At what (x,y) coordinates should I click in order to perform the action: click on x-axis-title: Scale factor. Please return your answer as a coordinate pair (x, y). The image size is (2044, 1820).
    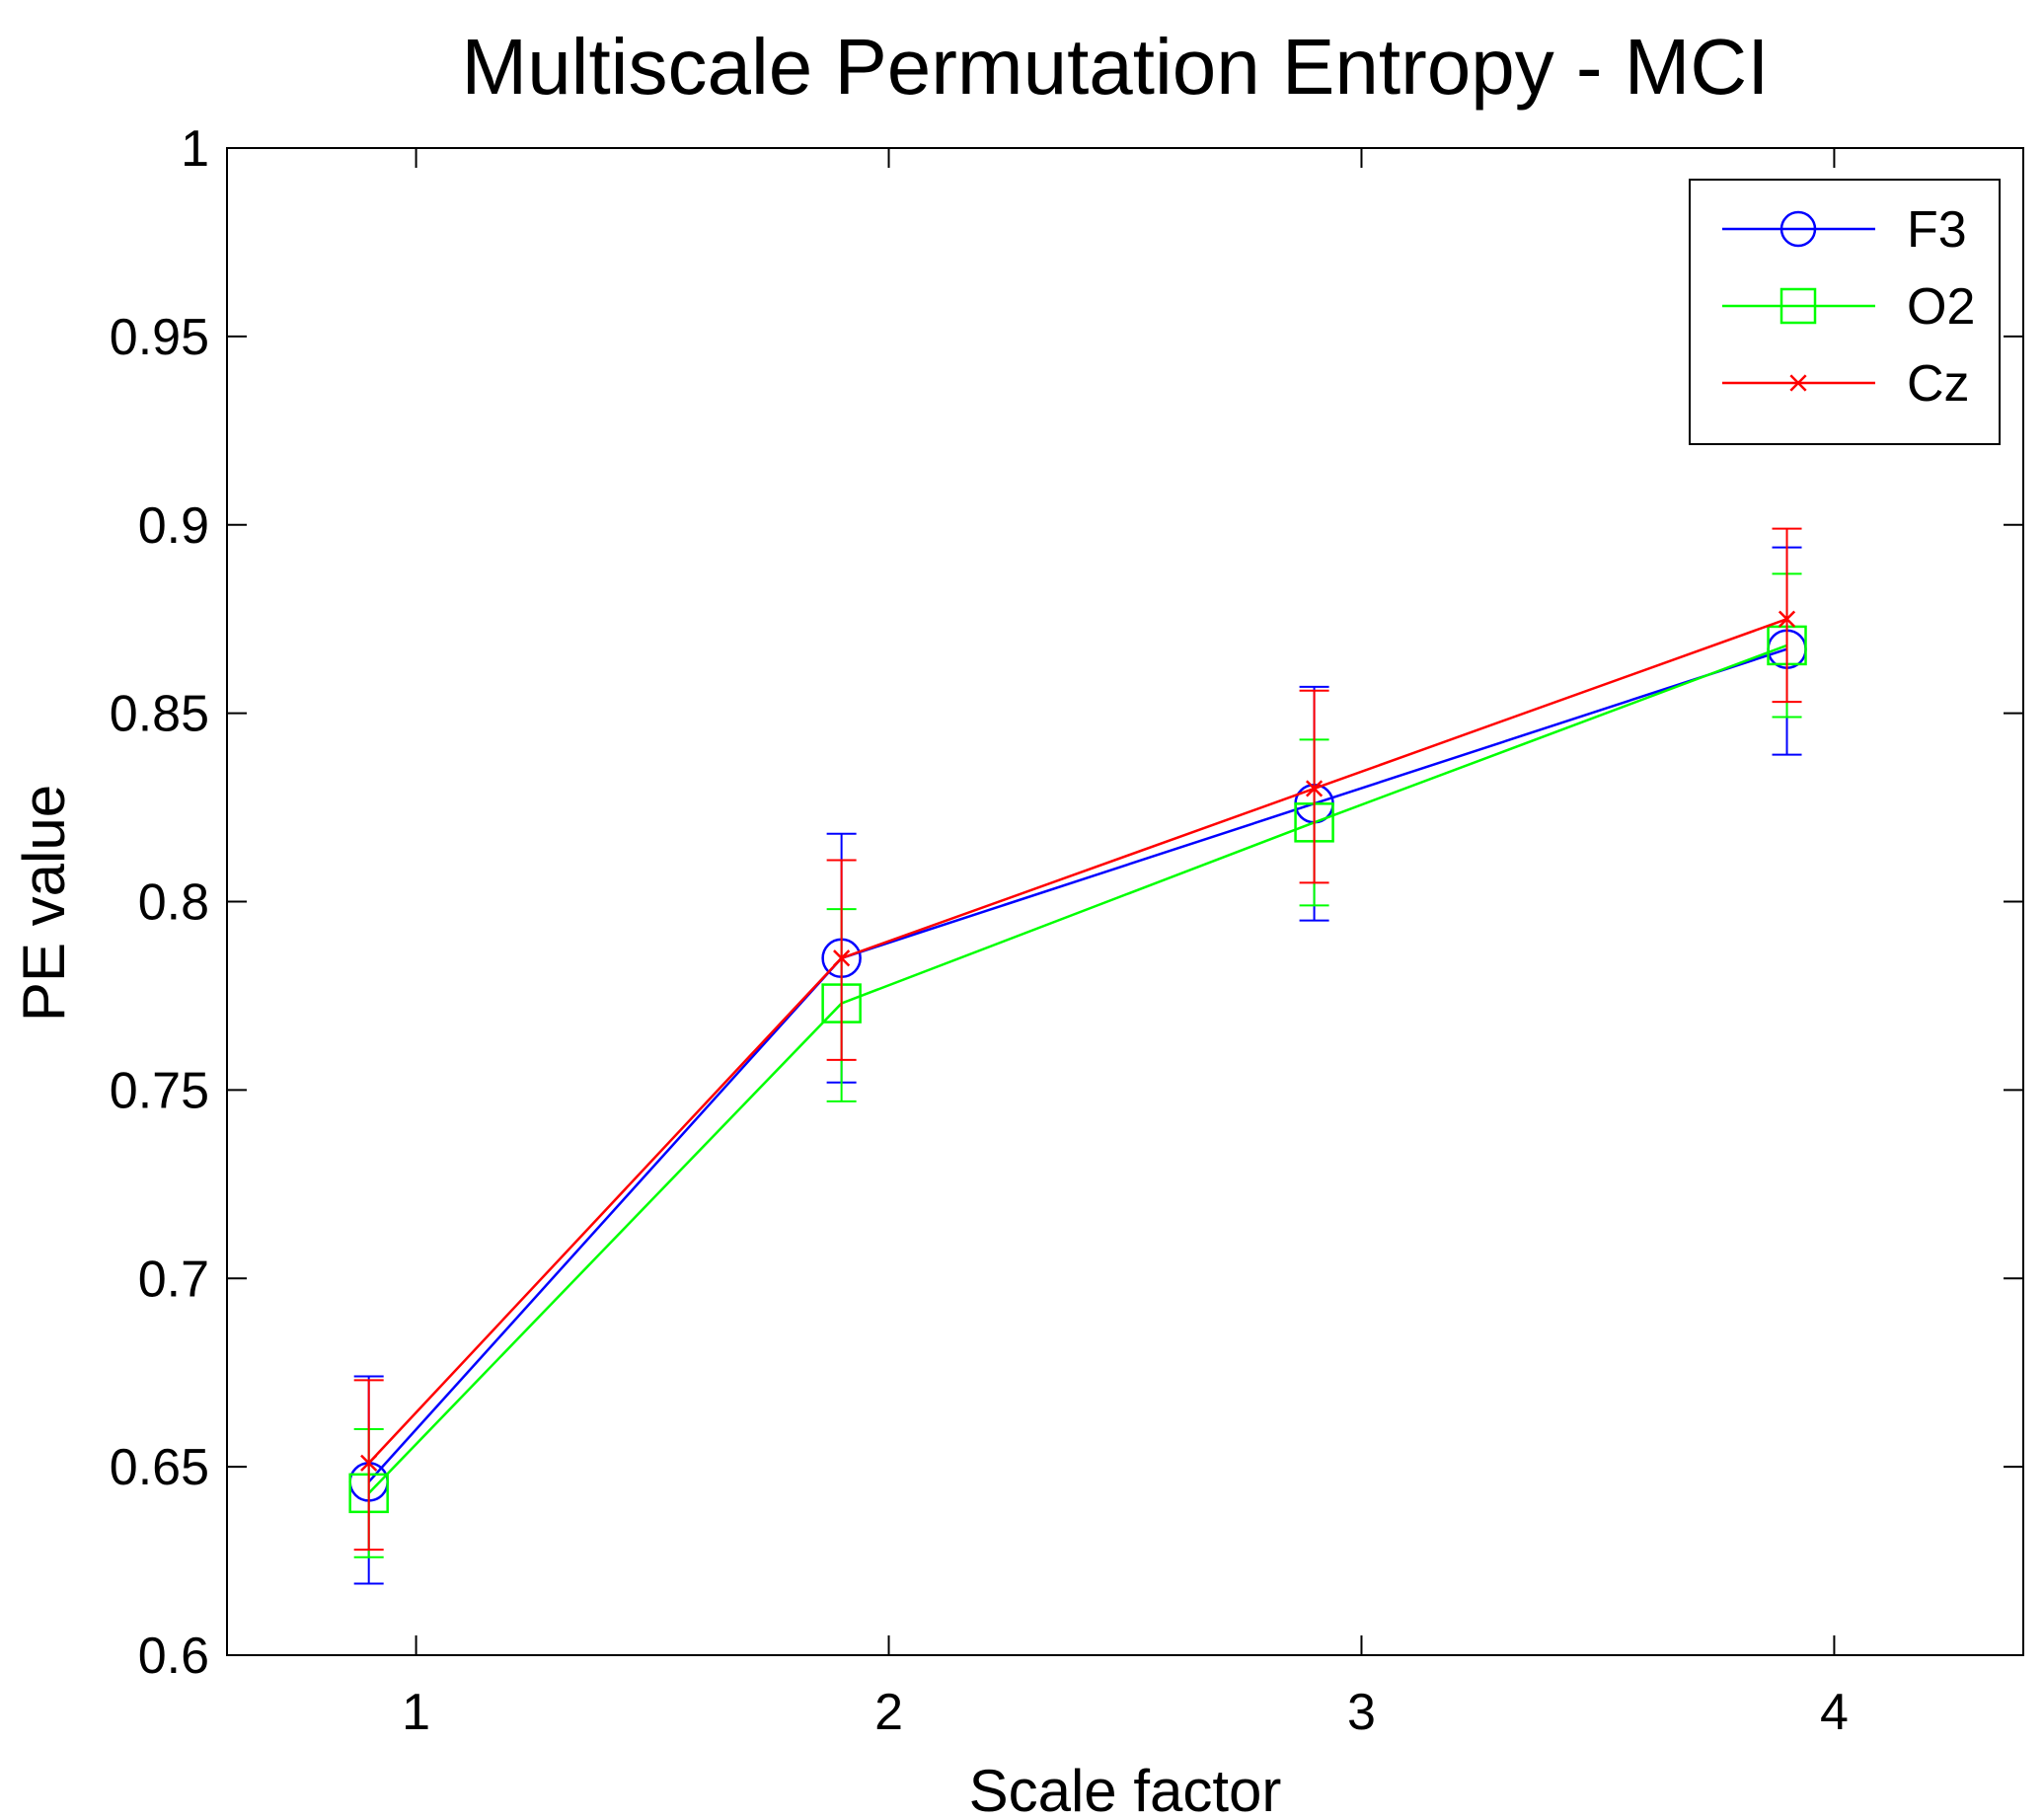
    Looking at the image, I should click on (1125, 1789).